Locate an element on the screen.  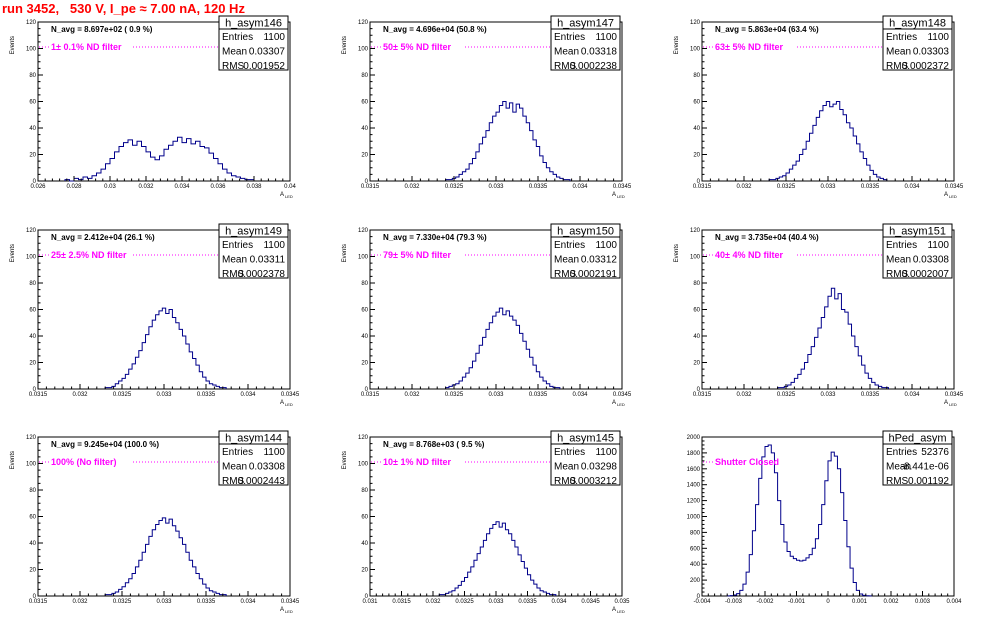
stats-value: 0.0002443 is located at coordinates (262, 481).